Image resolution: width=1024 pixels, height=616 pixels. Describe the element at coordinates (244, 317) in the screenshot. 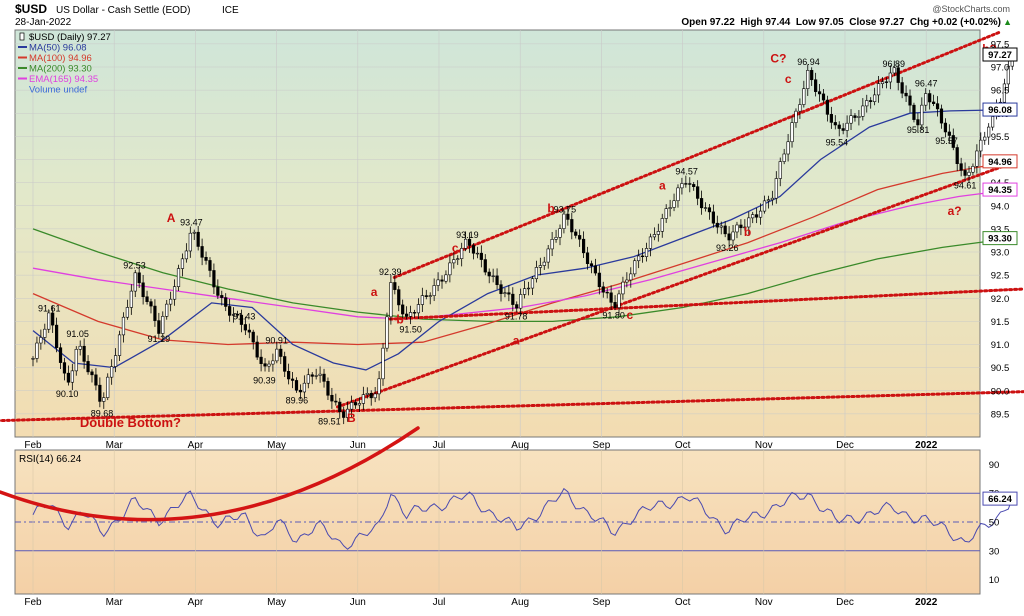

I see `price-point-label: 91.43` at that location.